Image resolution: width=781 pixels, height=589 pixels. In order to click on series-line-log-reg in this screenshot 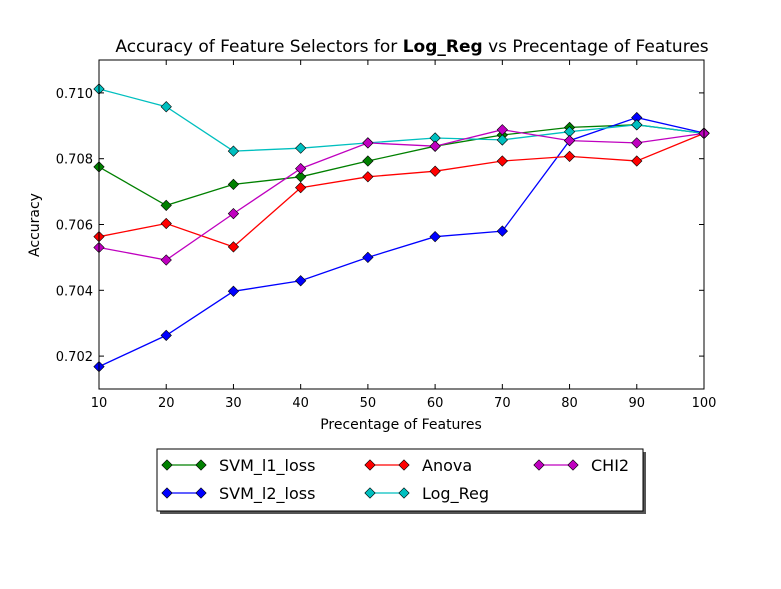, I will do `click(401, 120)`.